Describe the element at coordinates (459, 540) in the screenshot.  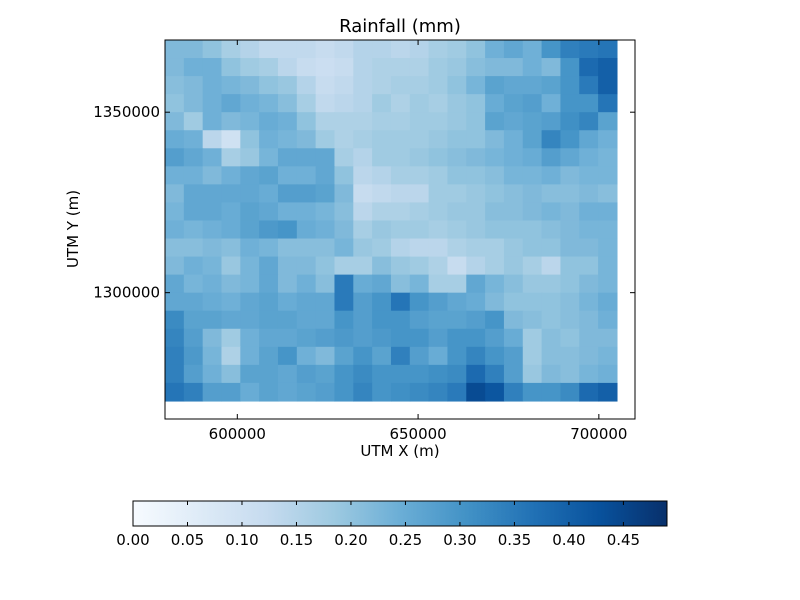
I see `colorbar-tick-label: 0.30` at that location.